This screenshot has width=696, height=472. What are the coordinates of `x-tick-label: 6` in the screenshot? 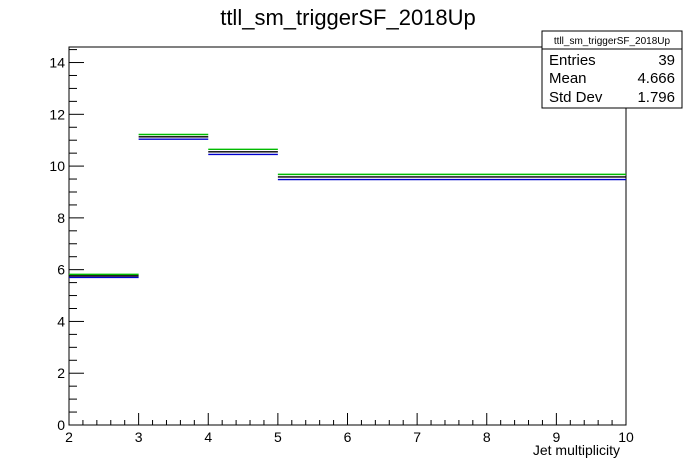 It's located at (348, 437).